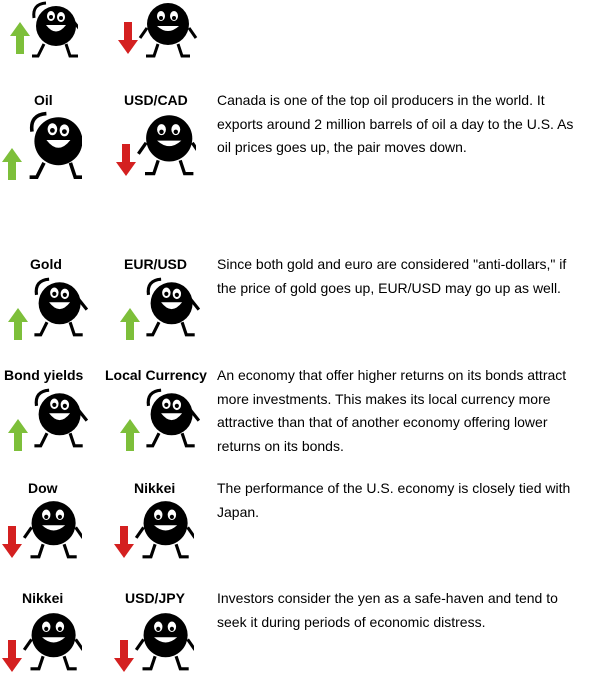 The height and width of the screenshot is (680, 594). Describe the element at coordinates (43, 488) in the screenshot. I see `left-asset-label: Dow` at that location.